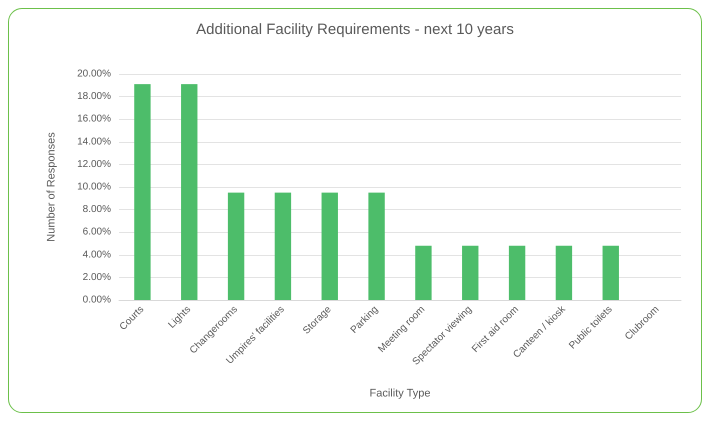 This screenshot has width=712, height=423. I want to click on y-tick-label: 4.00%, so click(97, 254).